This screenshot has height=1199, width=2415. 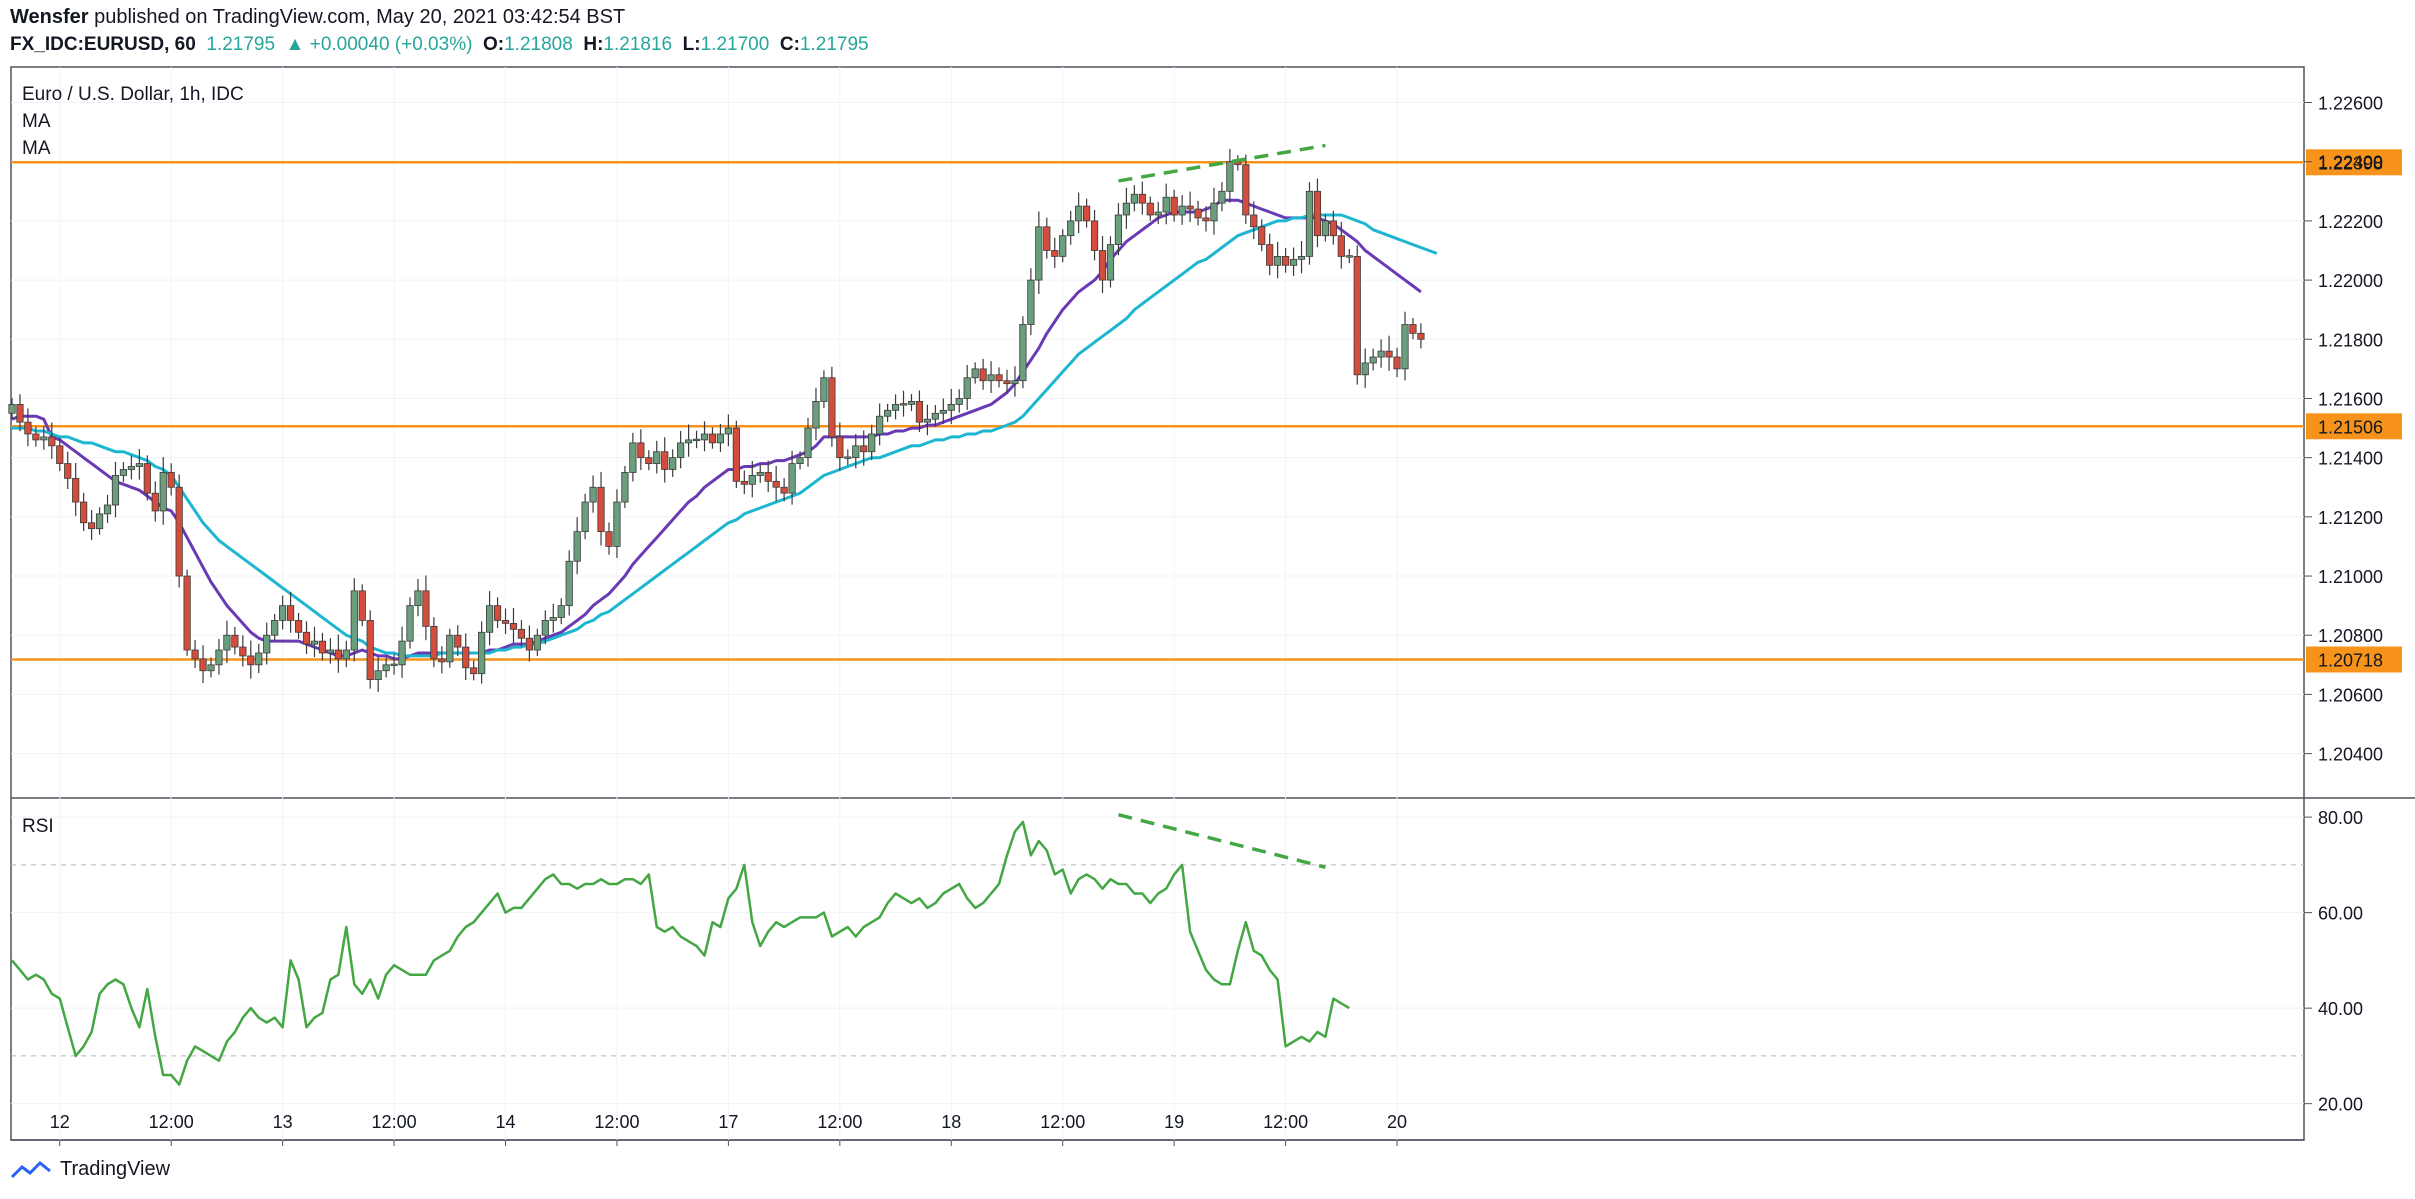 I want to click on price-tick-label: 1.21400, so click(x=2350, y=459).